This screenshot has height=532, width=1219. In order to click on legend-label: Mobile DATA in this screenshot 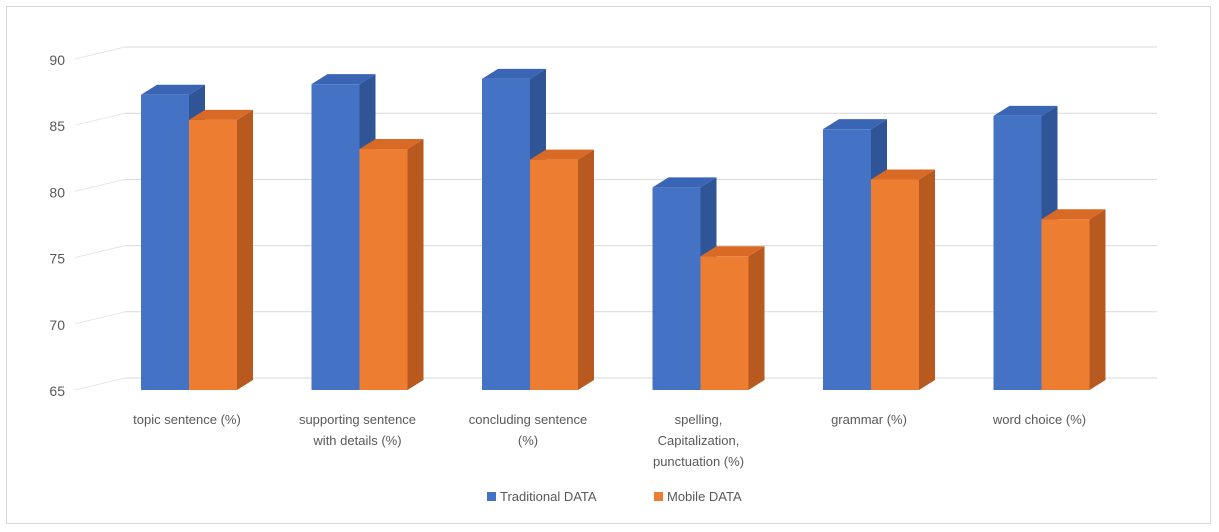, I will do `click(704, 496)`.